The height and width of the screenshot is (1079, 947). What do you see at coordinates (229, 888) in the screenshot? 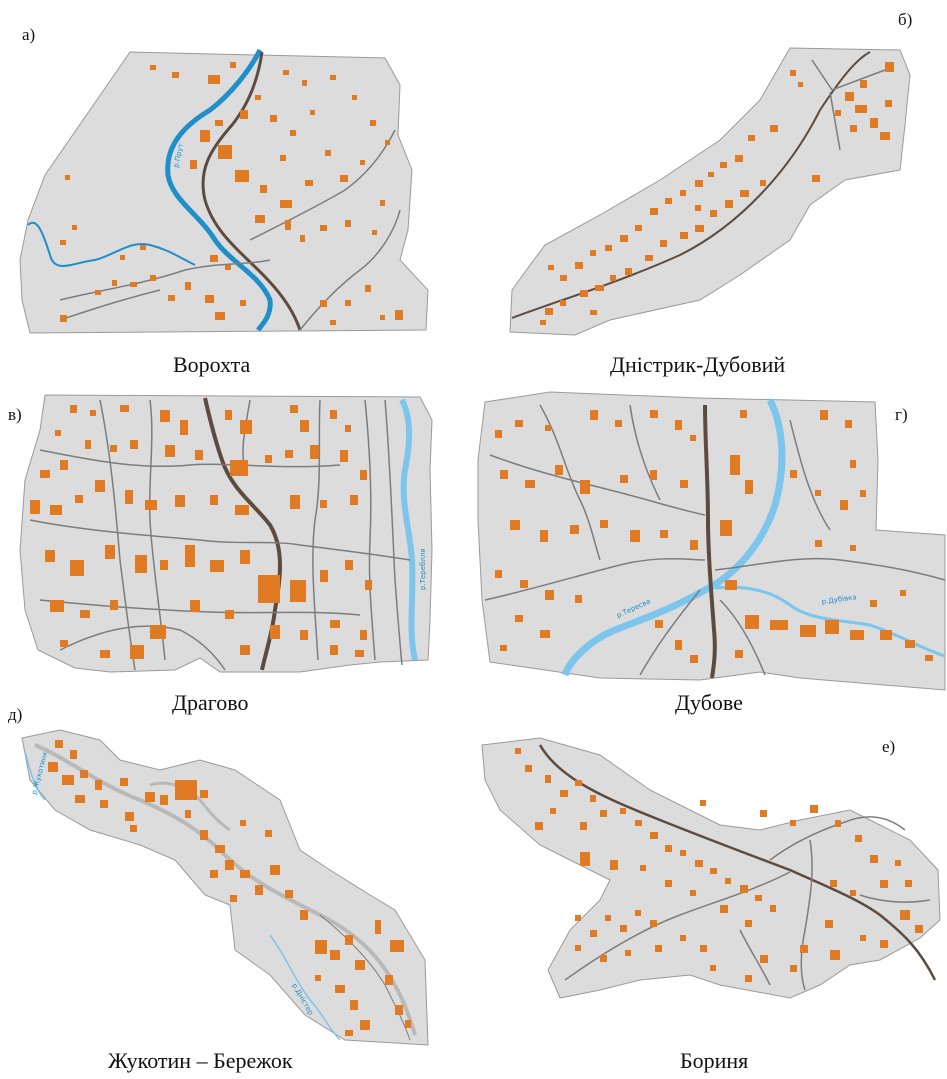
I see `zhukotyn-buildings` at bounding box center [229, 888].